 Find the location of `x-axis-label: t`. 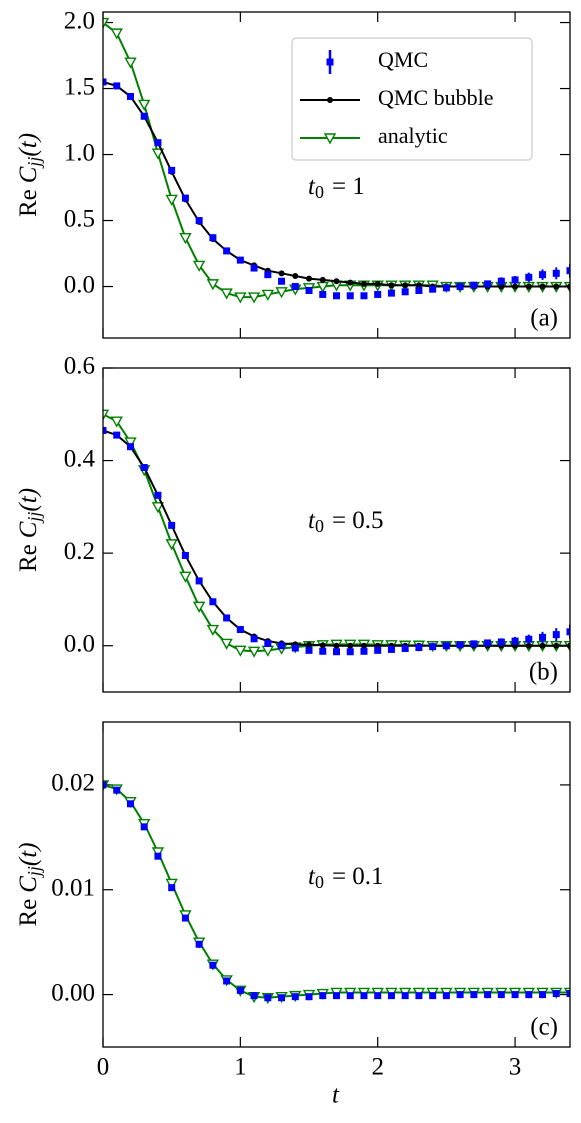

x-axis-label: t is located at coordinates (336, 1095).